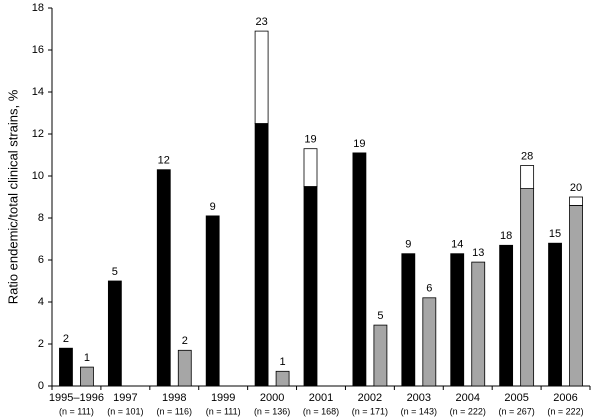 This screenshot has height=419, width=600. What do you see at coordinates (516, 398) in the screenshot?
I see `x-tick-label: 2005` at bounding box center [516, 398].